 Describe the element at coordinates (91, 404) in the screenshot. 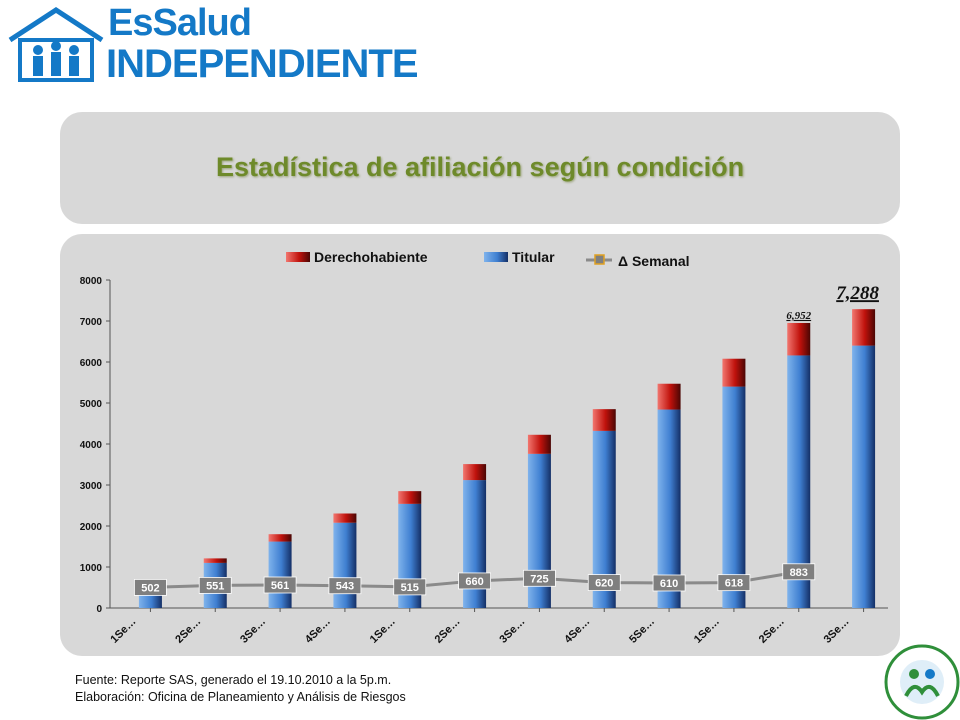

I see `y-tick-label: 5000` at that location.